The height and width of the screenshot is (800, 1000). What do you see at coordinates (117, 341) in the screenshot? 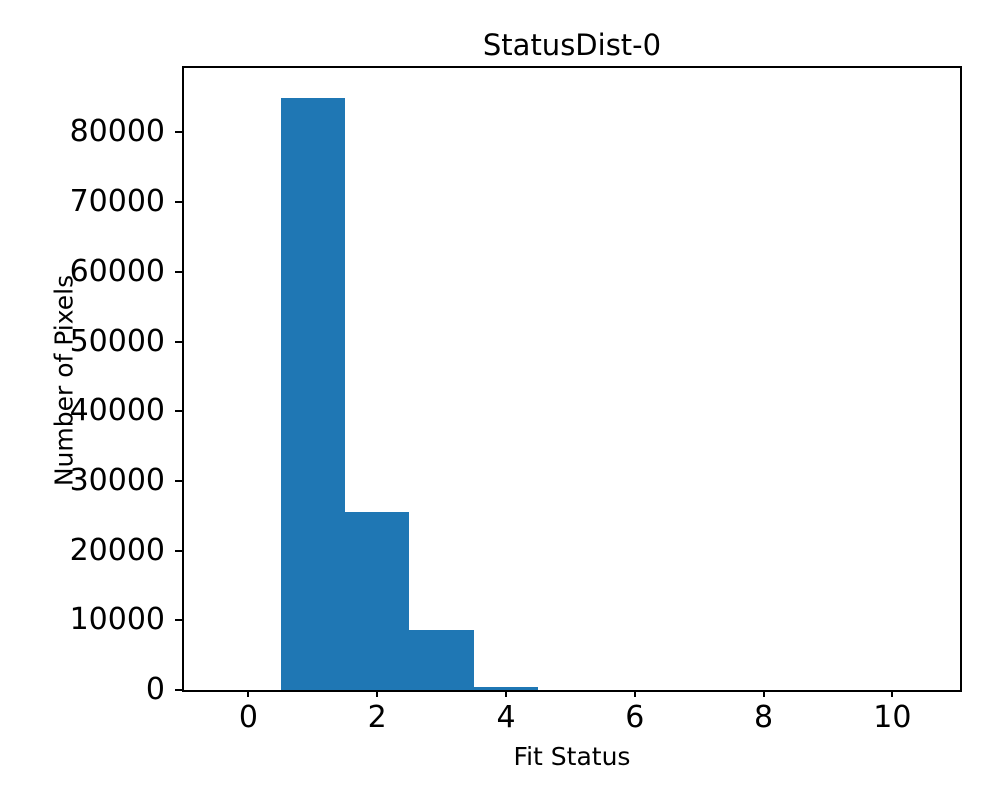
I see `y-tick-label: 50000` at bounding box center [117, 341].